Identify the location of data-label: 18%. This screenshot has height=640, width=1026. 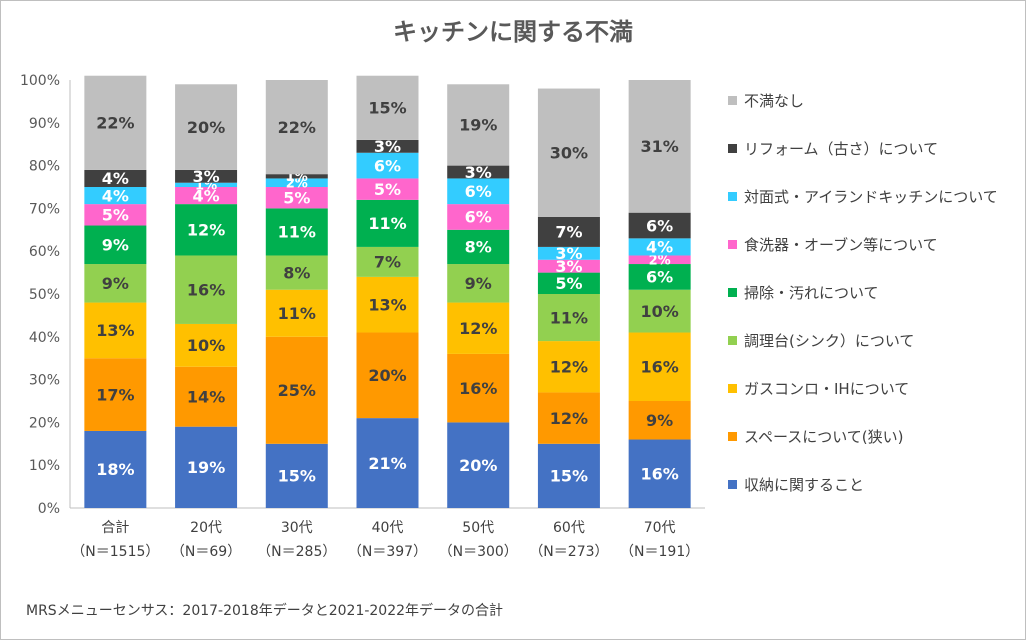
(115, 469).